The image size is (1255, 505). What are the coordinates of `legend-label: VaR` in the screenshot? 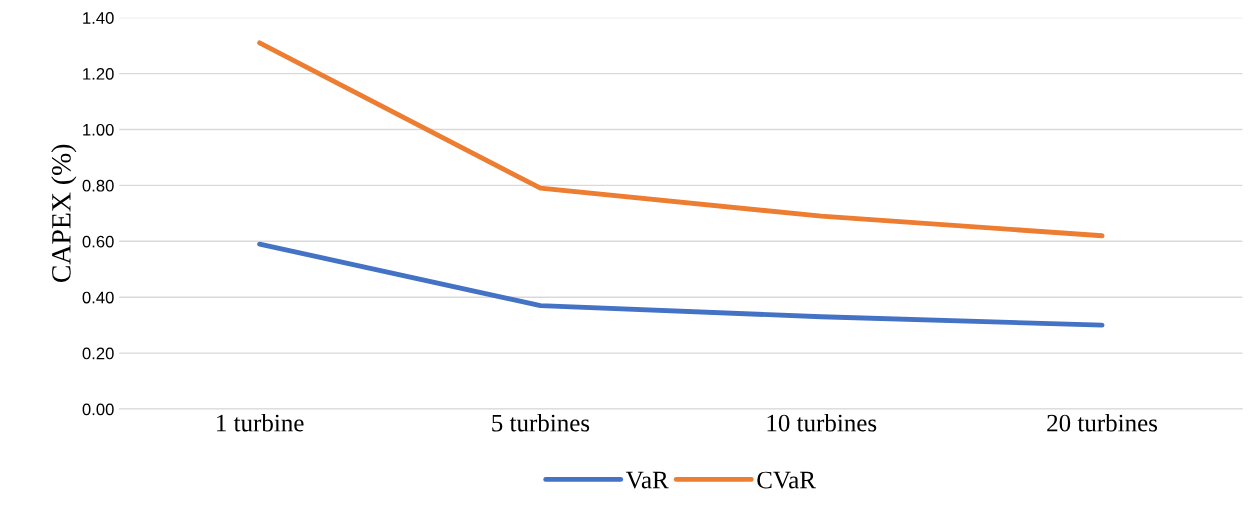 It's located at (647, 480).